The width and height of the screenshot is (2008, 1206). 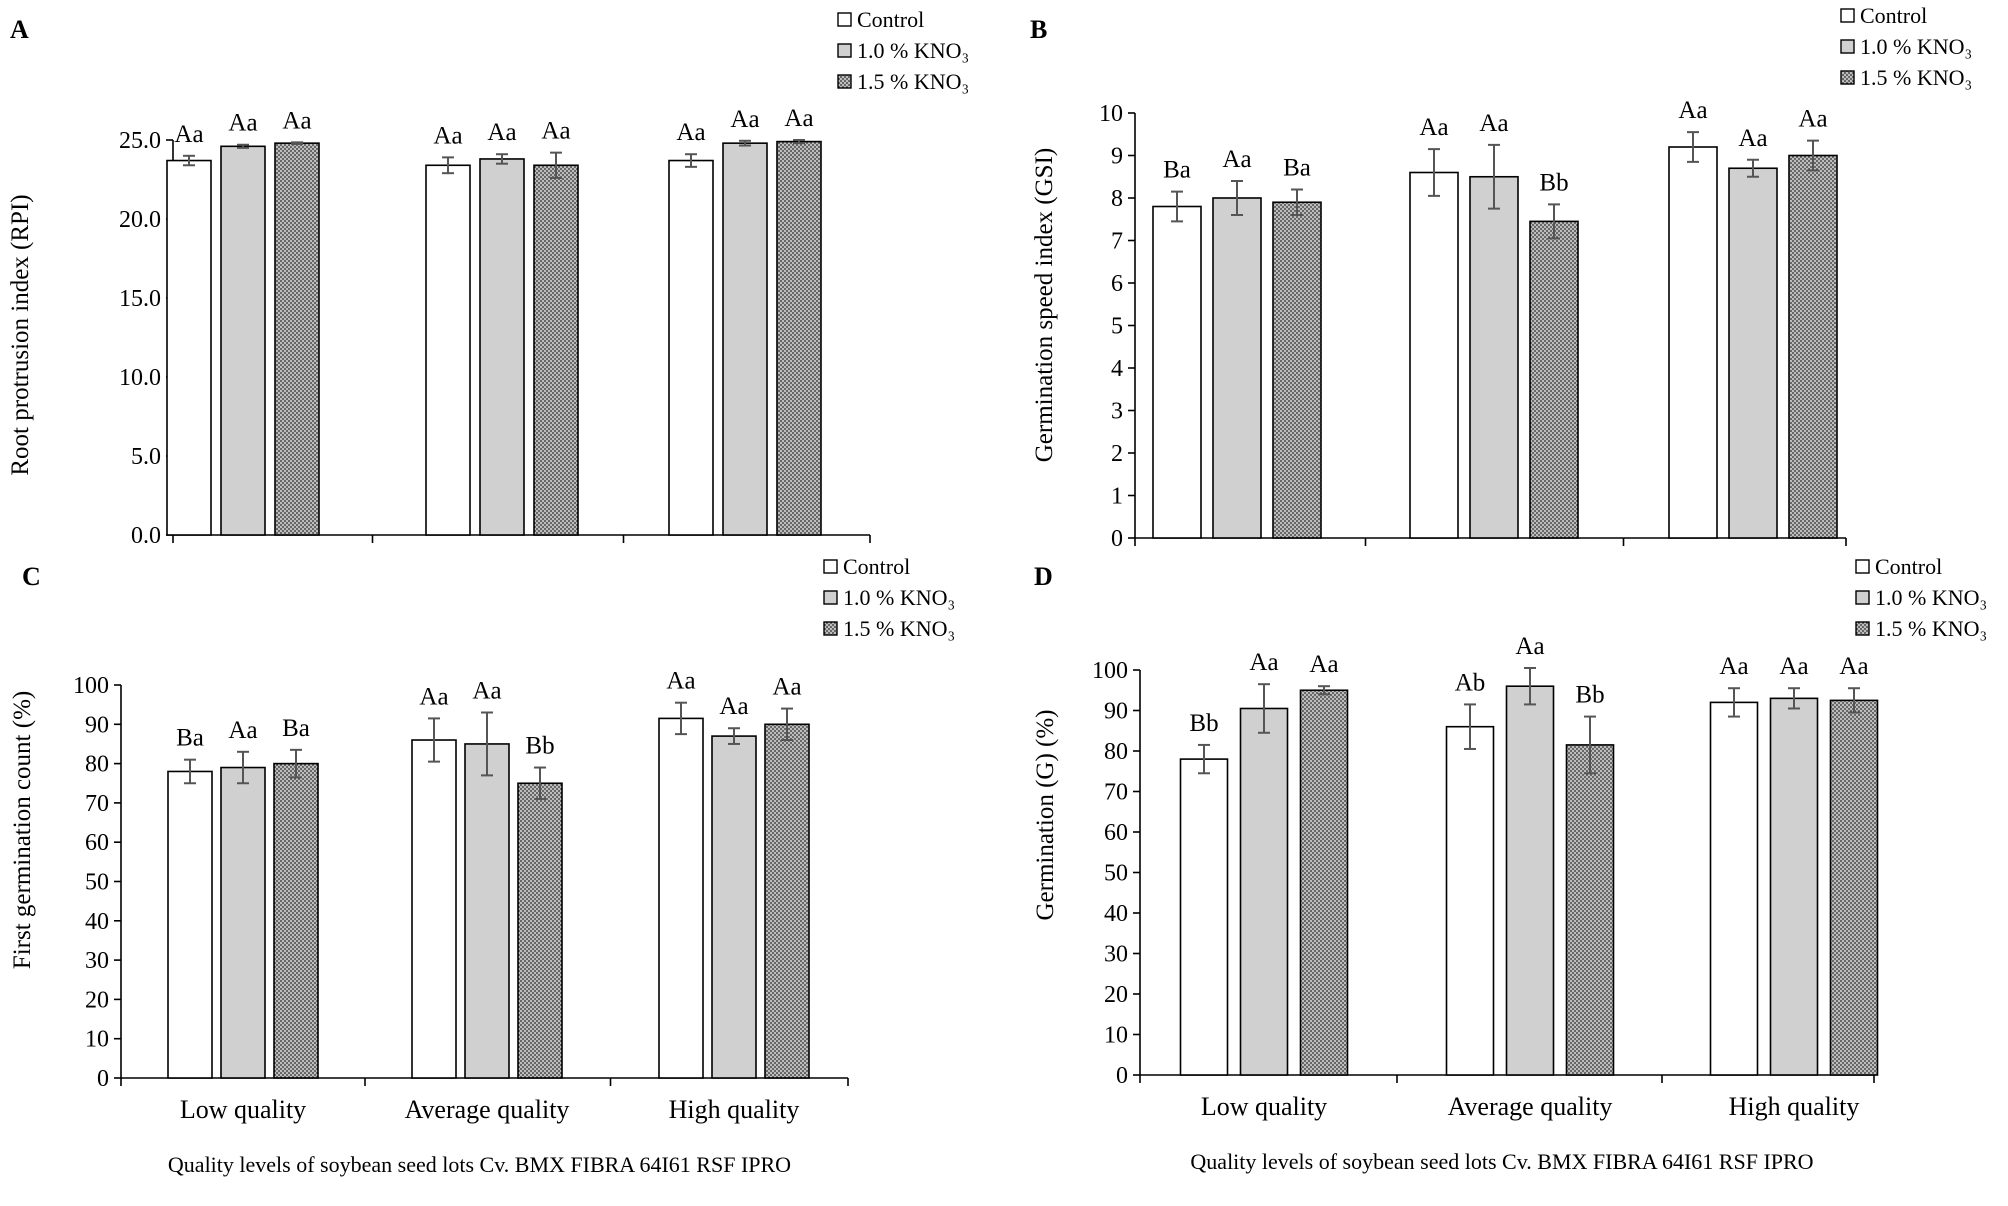 I want to click on y-tick-label: 60, so click(x=1116, y=833).